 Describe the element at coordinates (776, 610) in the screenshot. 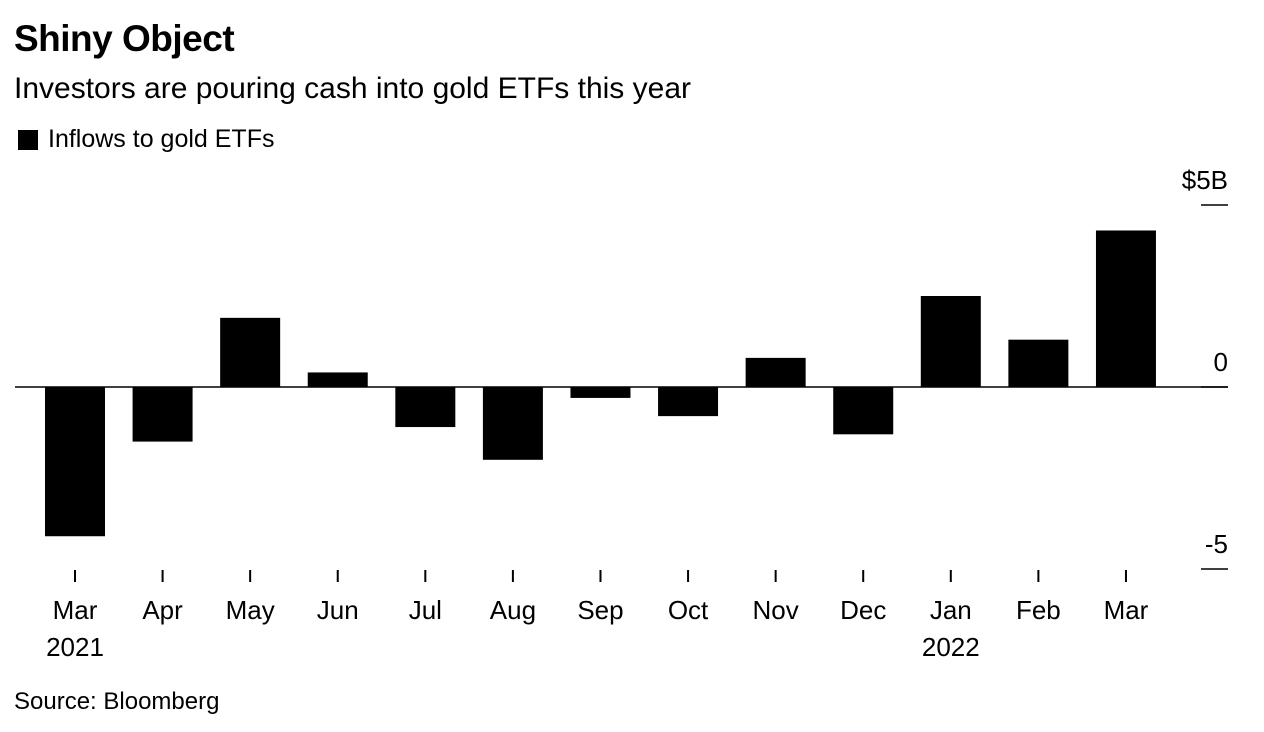

I see `x-tick-label: Nov` at that location.